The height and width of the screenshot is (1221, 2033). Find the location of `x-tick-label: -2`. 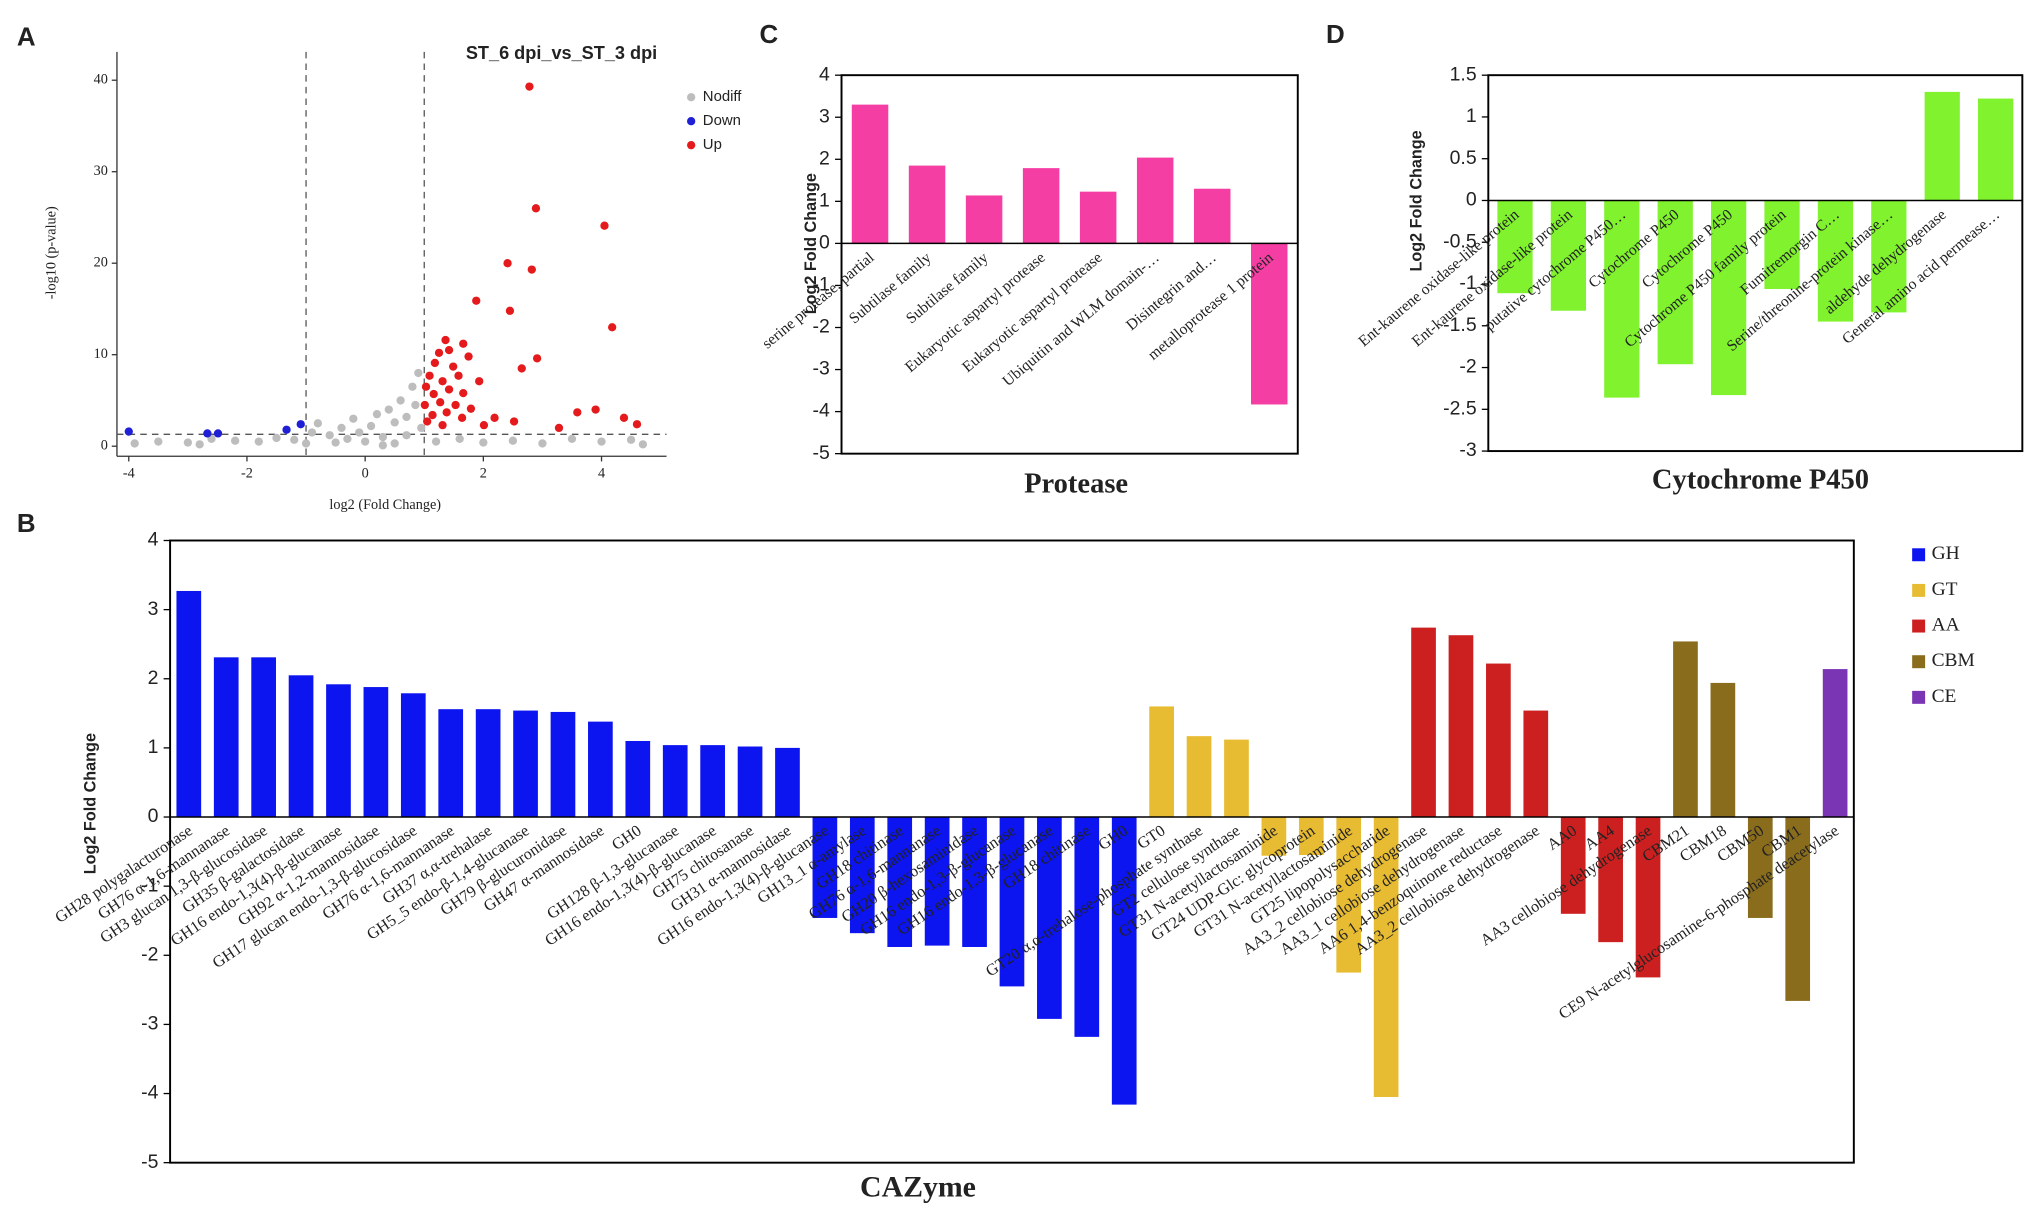

x-tick-label: -2 is located at coordinates (247, 474).